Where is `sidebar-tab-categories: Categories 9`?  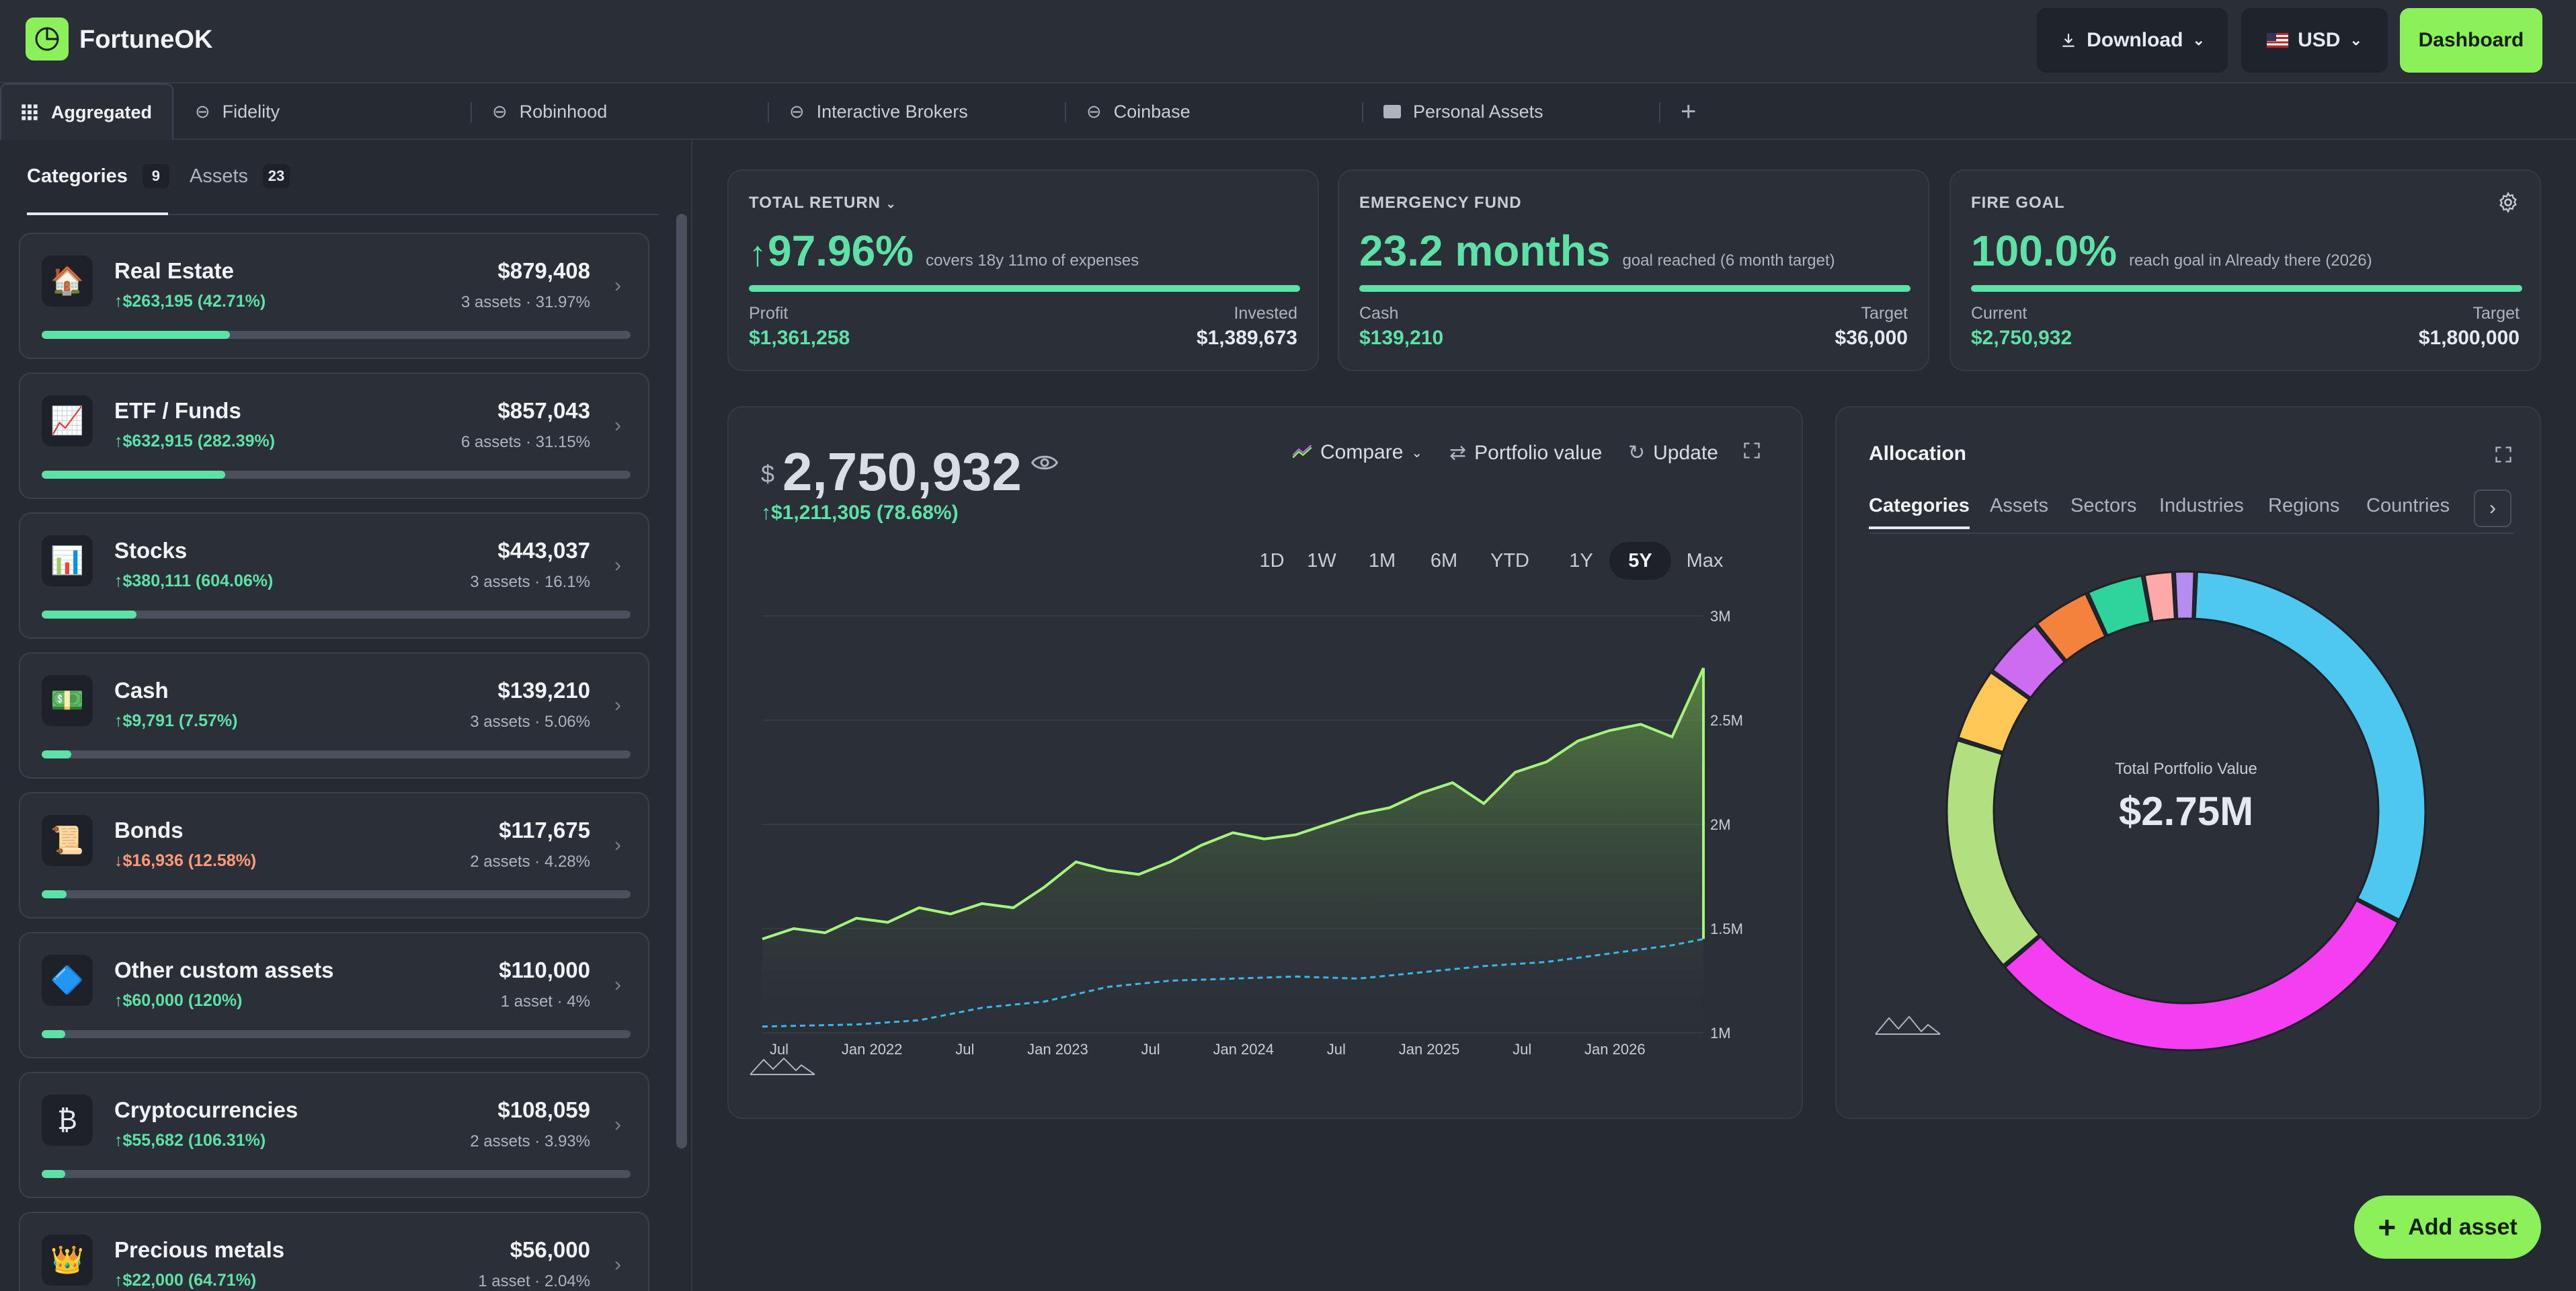 sidebar-tab-categories: Categories 9 is located at coordinates (98, 187).